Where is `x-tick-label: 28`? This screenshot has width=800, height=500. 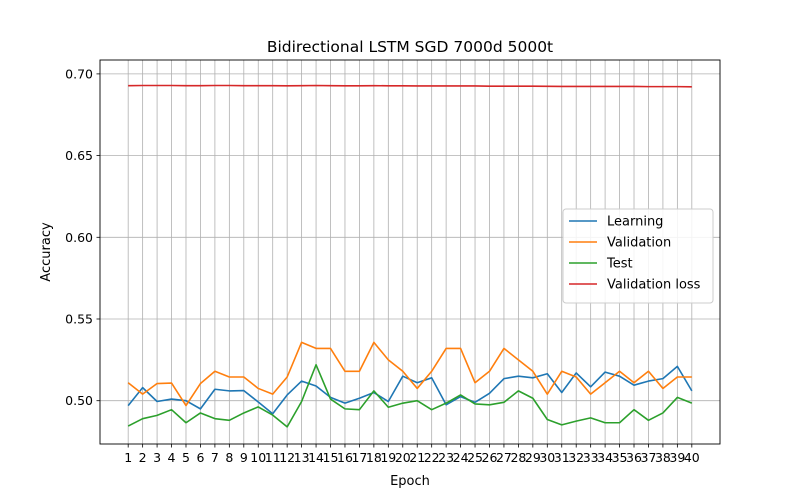
x-tick-label: 28 is located at coordinates (518, 457).